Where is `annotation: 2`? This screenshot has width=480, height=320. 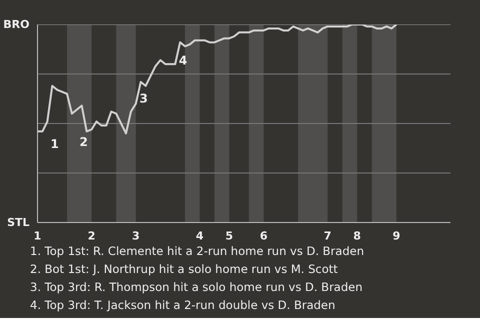 annotation: 2 is located at coordinates (84, 141).